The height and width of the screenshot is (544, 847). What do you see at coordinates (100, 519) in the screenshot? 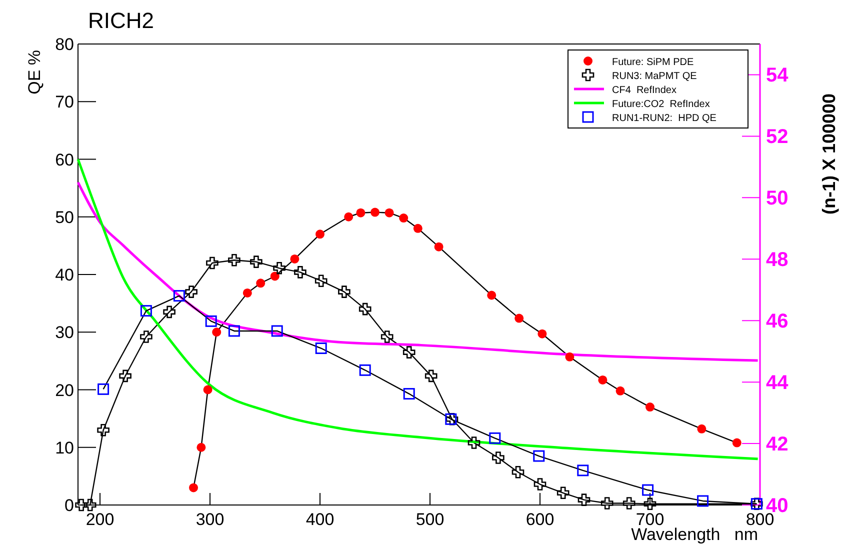
I see `x-tick-label: 200` at bounding box center [100, 519].